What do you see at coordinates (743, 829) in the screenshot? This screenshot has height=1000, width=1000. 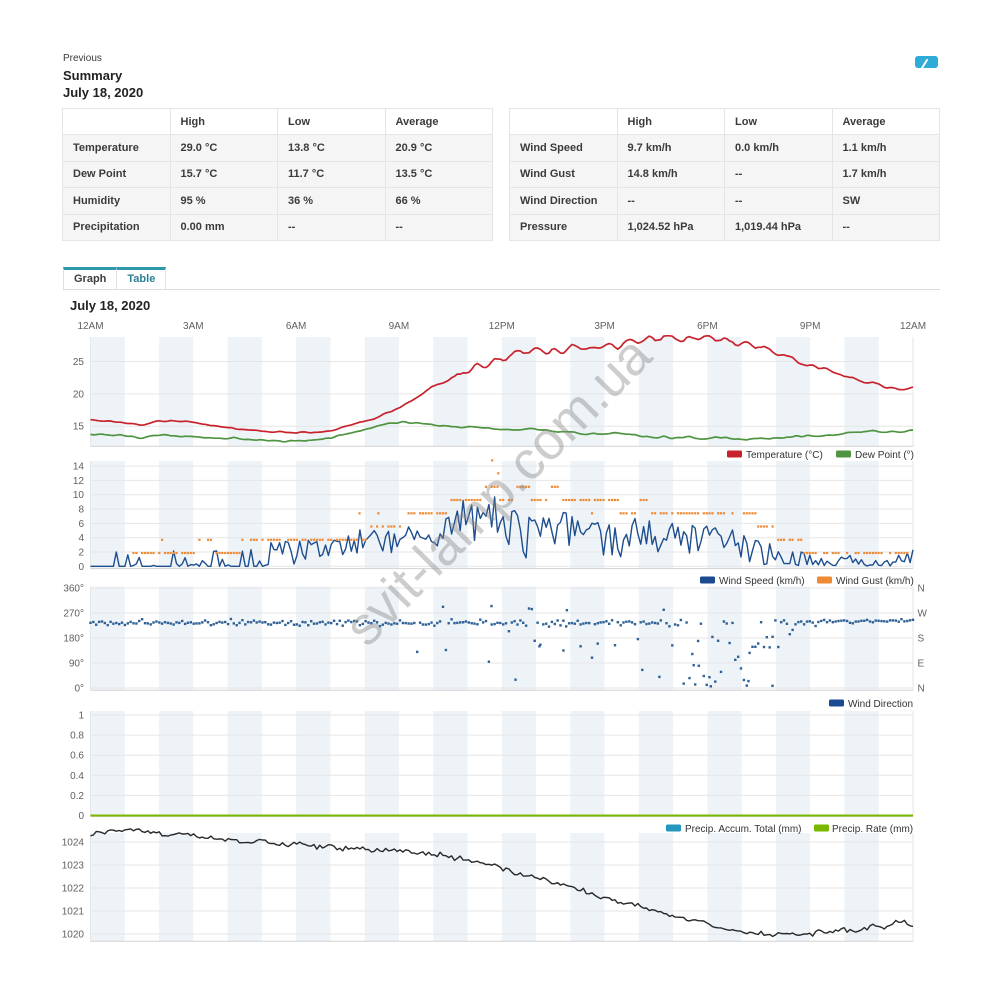 I see `svg-text: Precip. Accum. Total (mm)` at bounding box center [743, 829].